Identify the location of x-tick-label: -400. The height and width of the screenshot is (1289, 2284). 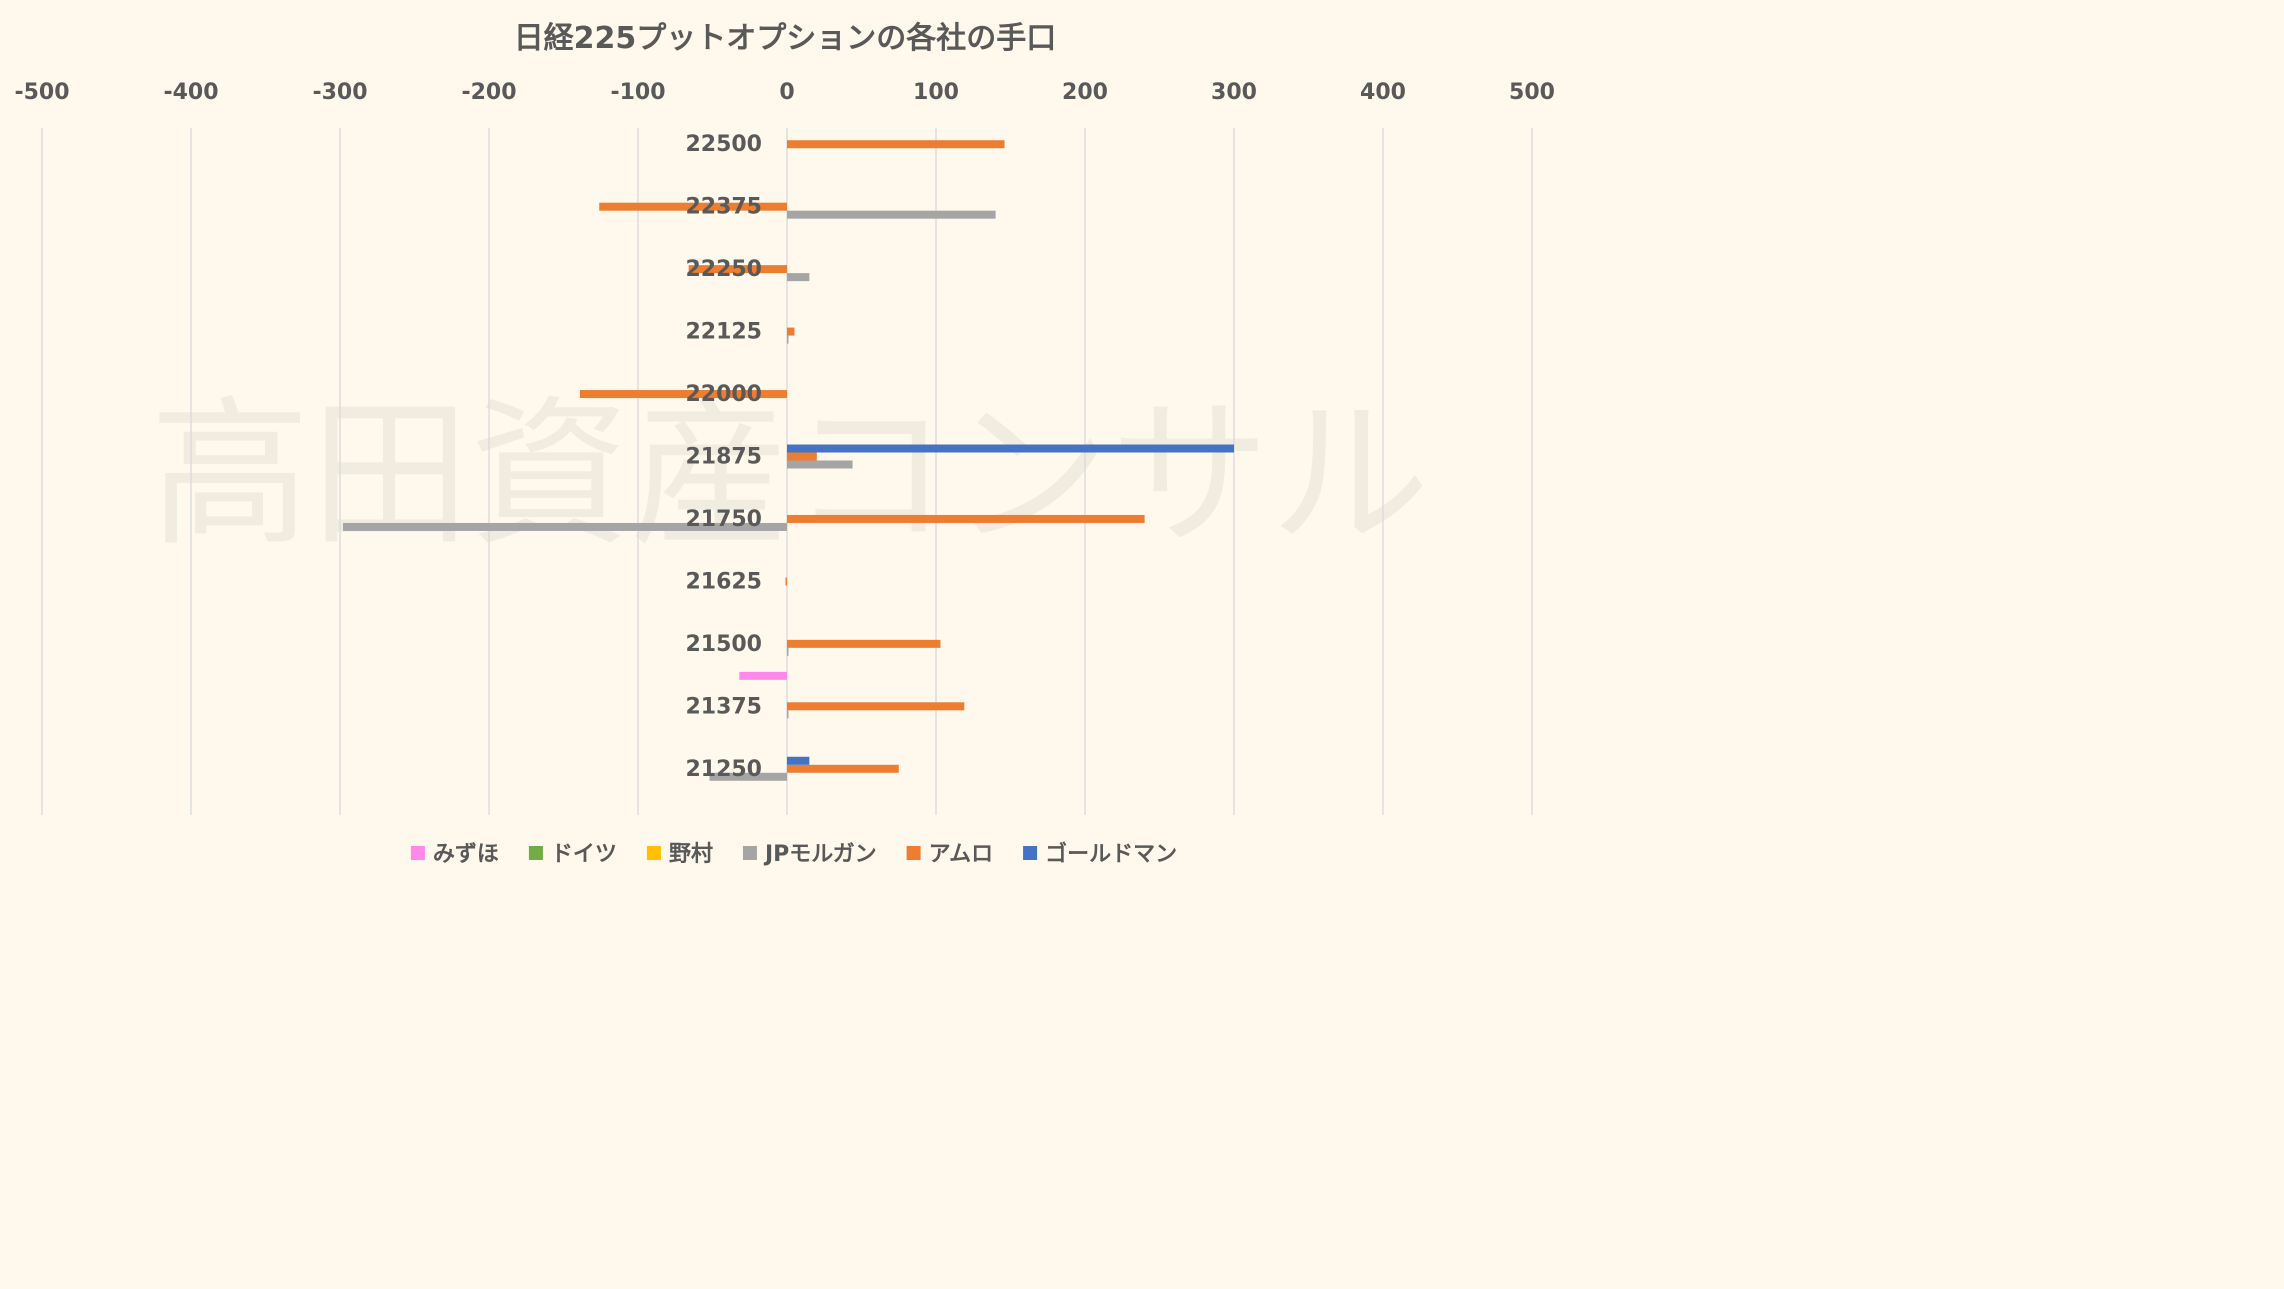
(190, 92).